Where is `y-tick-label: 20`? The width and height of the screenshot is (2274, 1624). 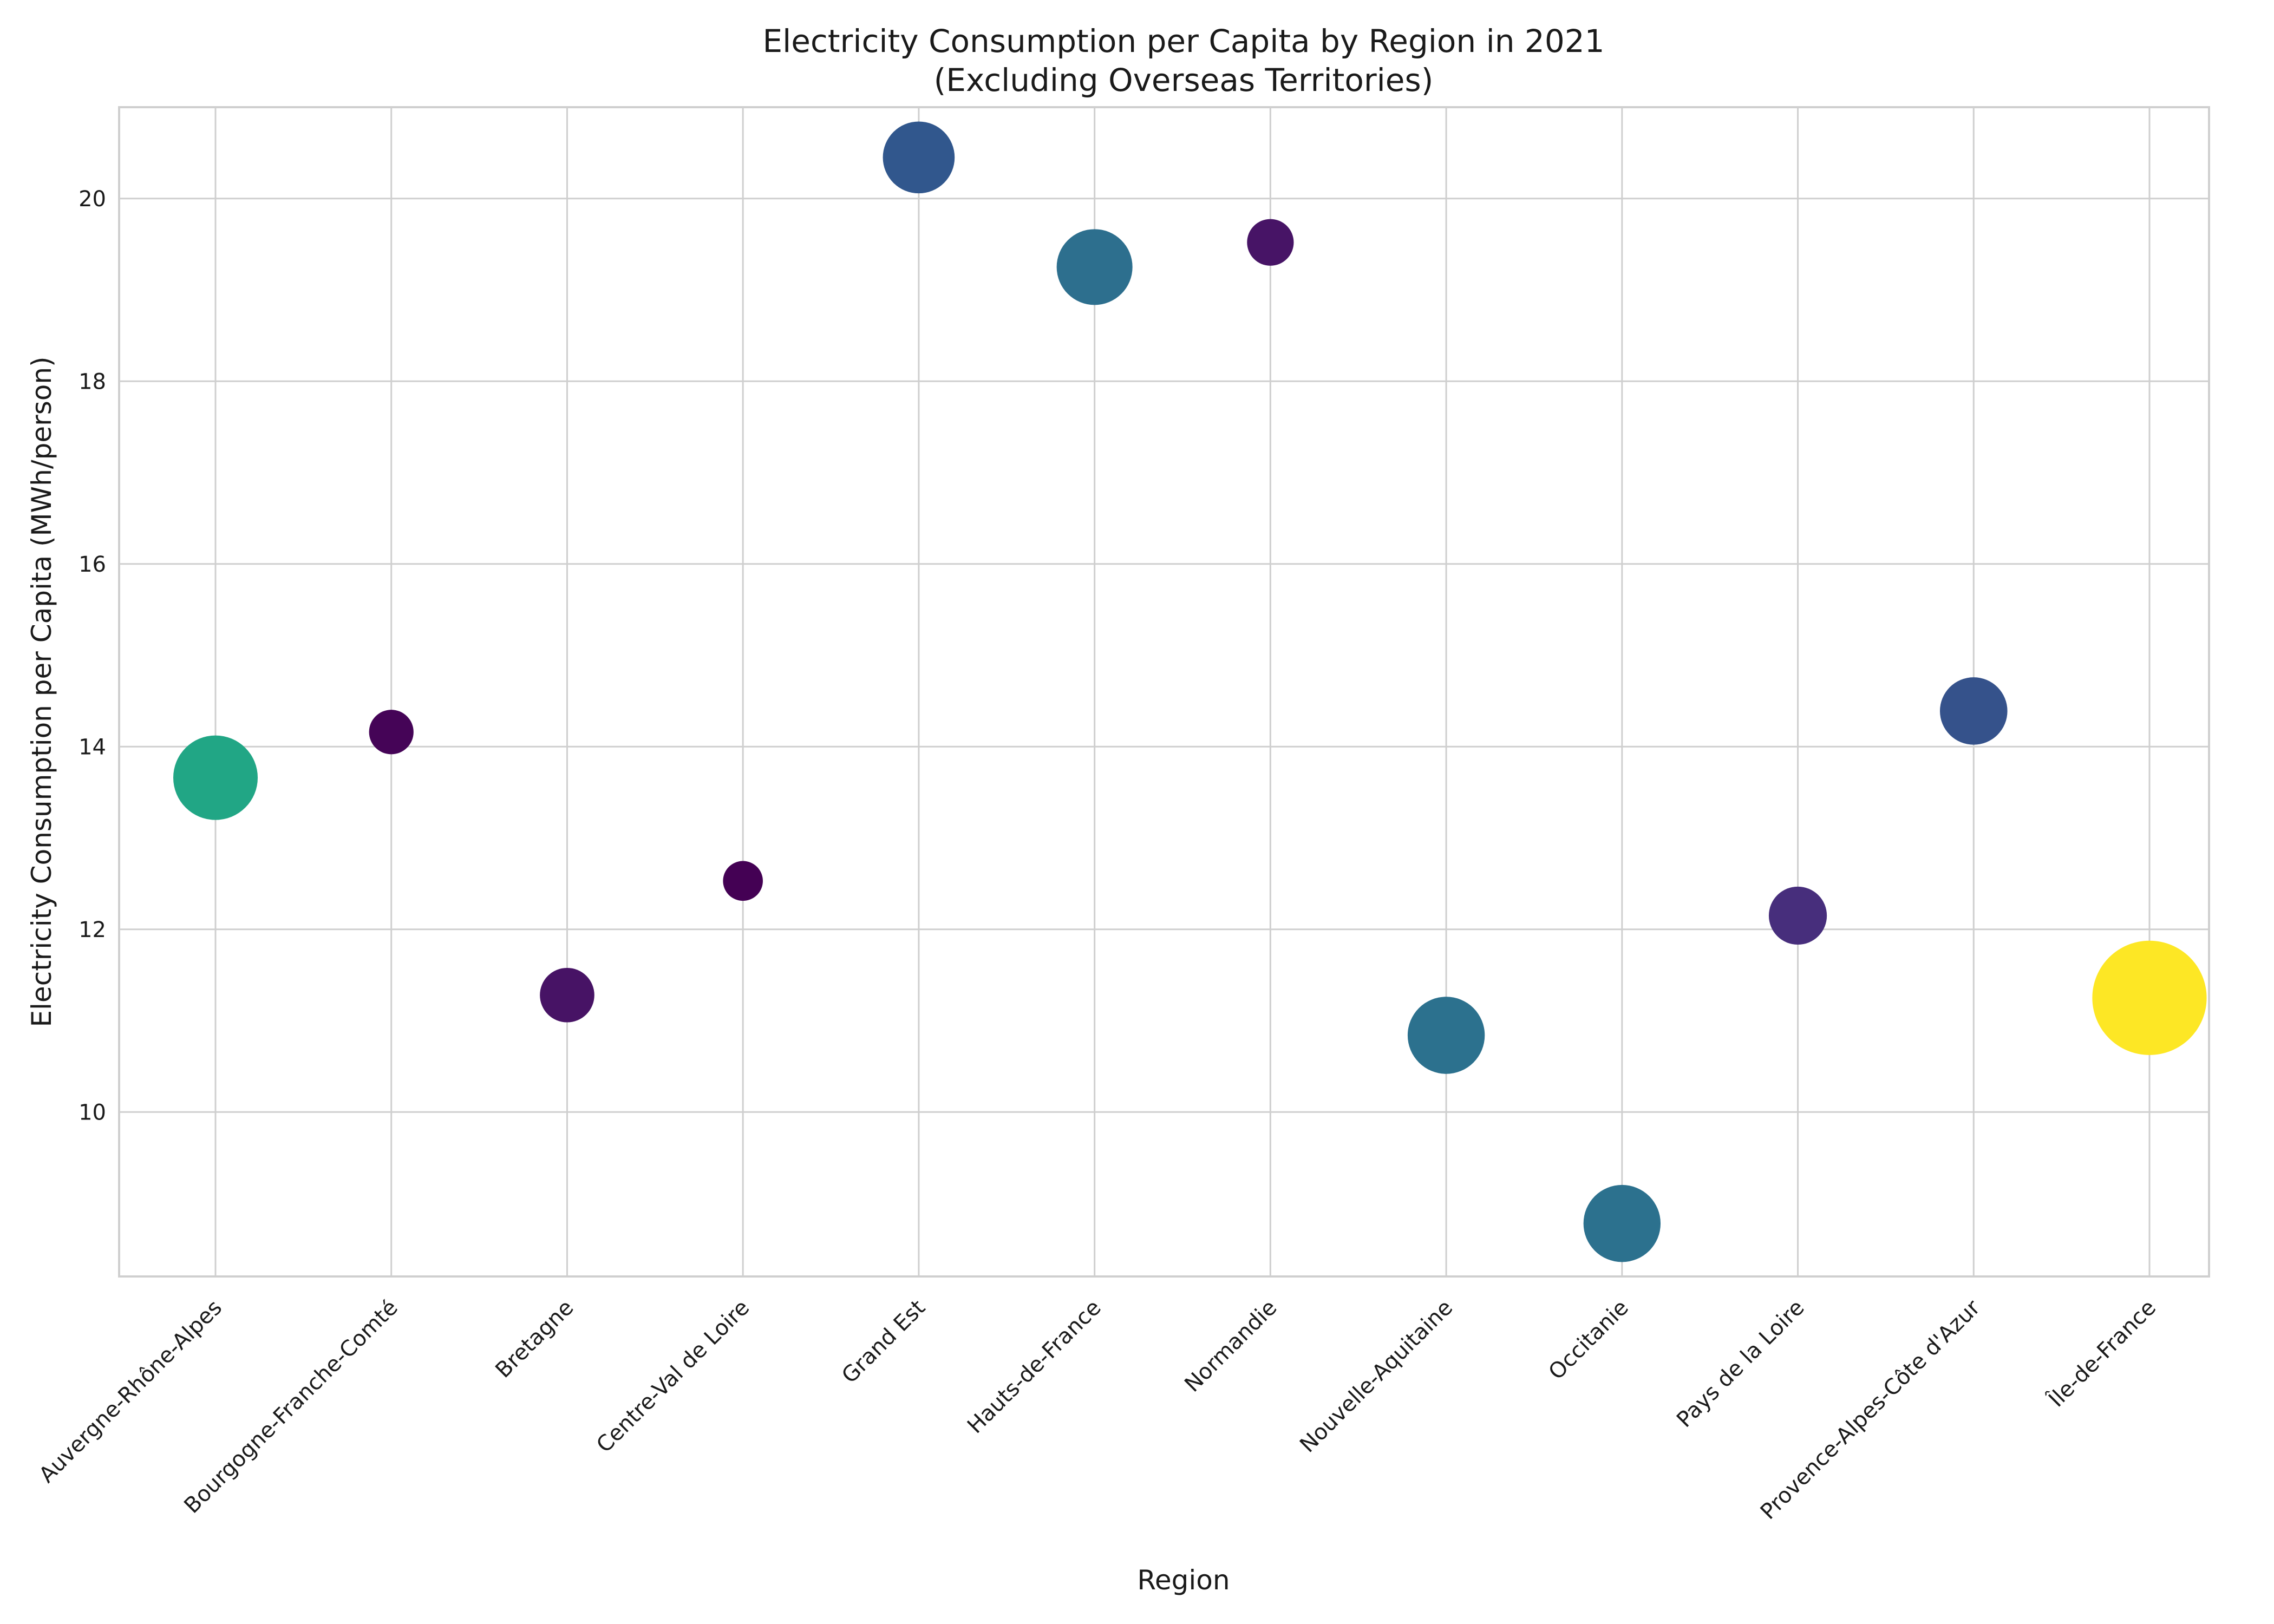 y-tick-label: 20 is located at coordinates (93, 199).